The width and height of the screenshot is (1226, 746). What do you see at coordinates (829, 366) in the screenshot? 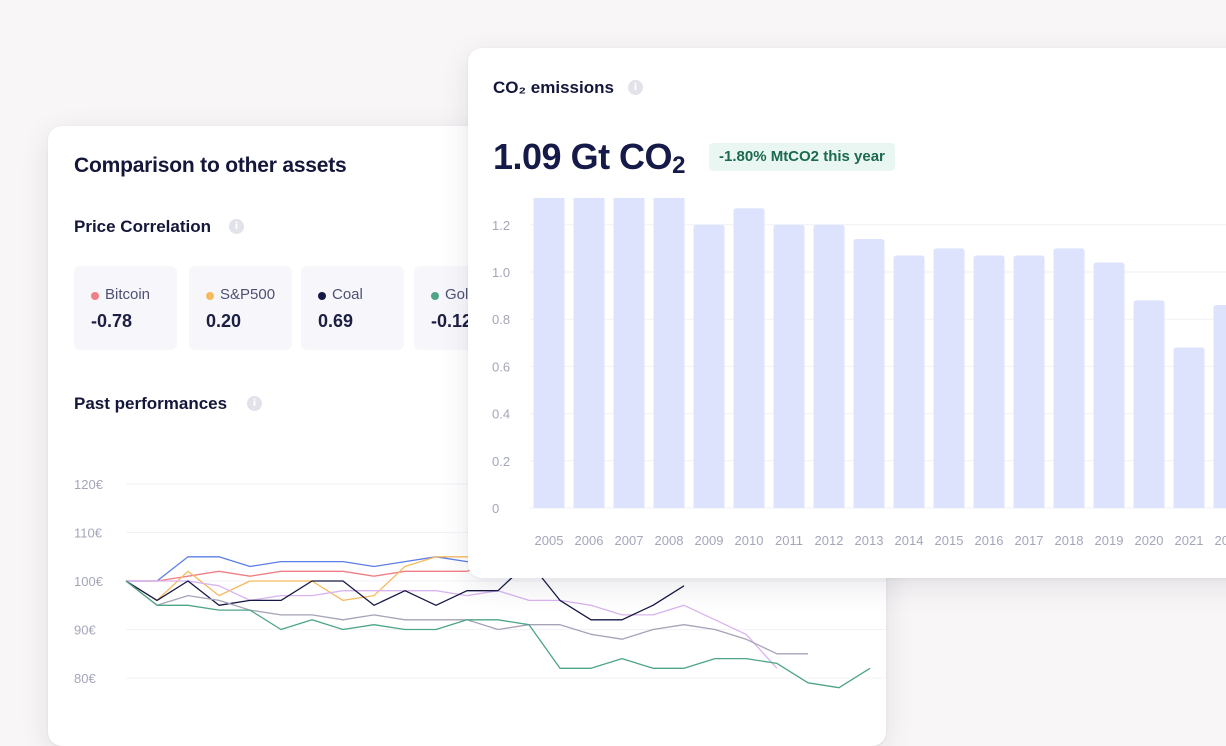
I see `bar-2012` at bounding box center [829, 366].